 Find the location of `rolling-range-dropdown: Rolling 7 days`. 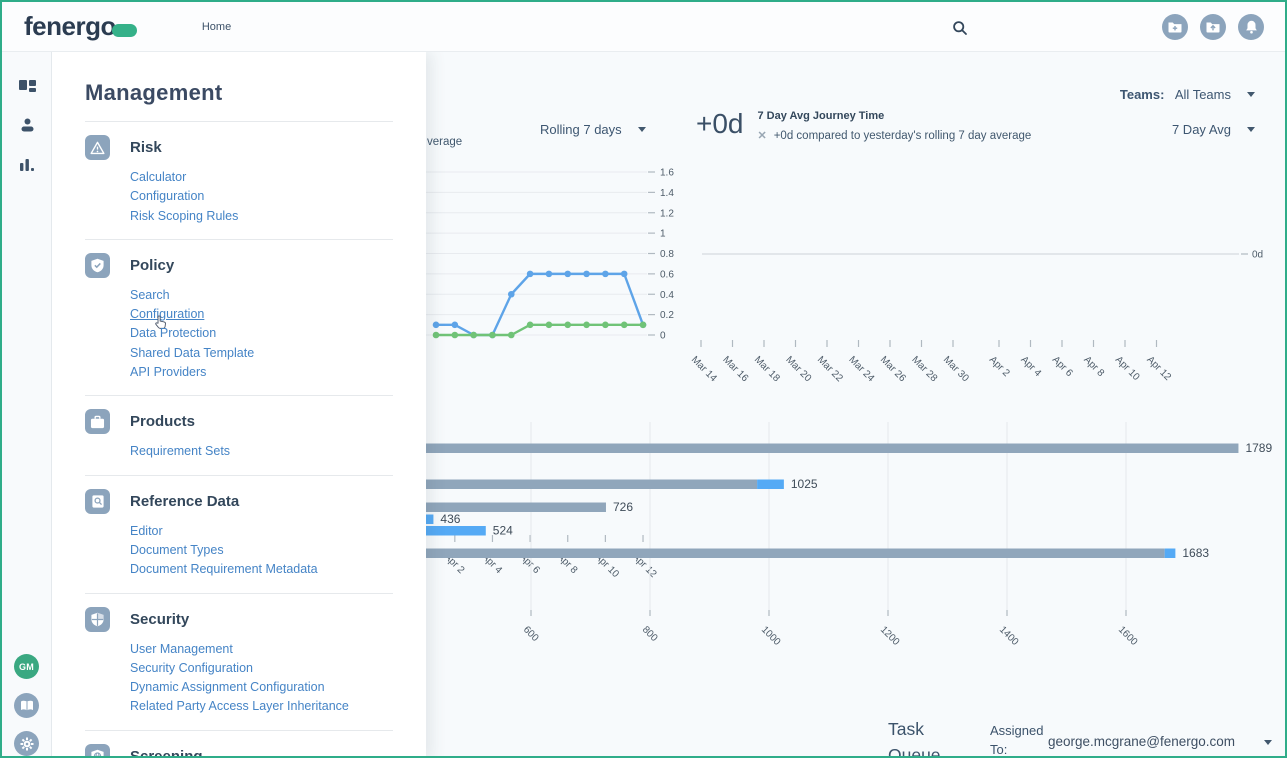

rolling-range-dropdown: Rolling 7 days is located at coordinates (593, 130).